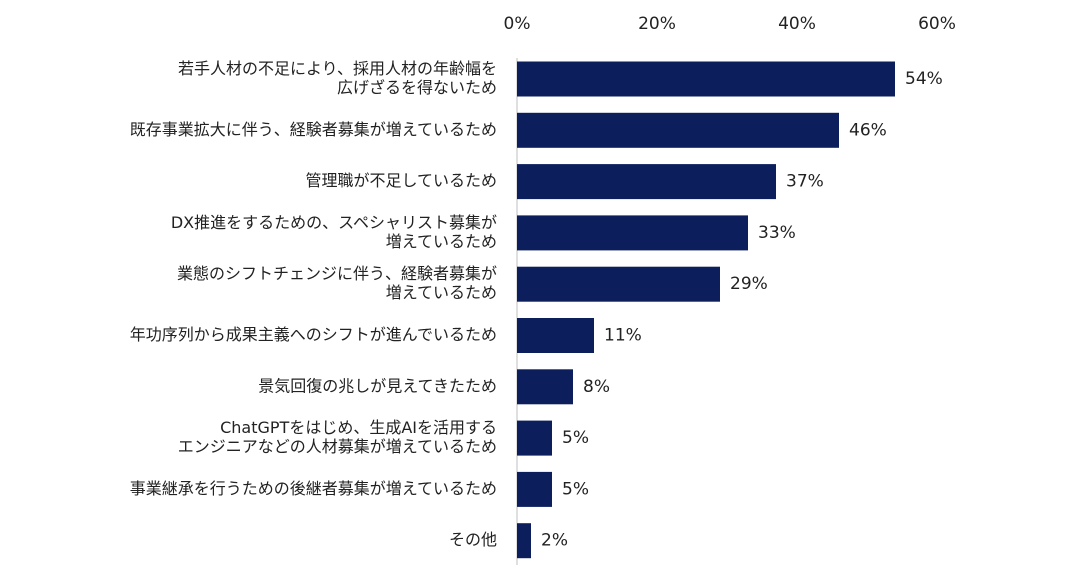 The image size is (1065, 583). Describe the element at coordinates (623, 336) in the screenshot. I see `data-label: 11%` at that location.